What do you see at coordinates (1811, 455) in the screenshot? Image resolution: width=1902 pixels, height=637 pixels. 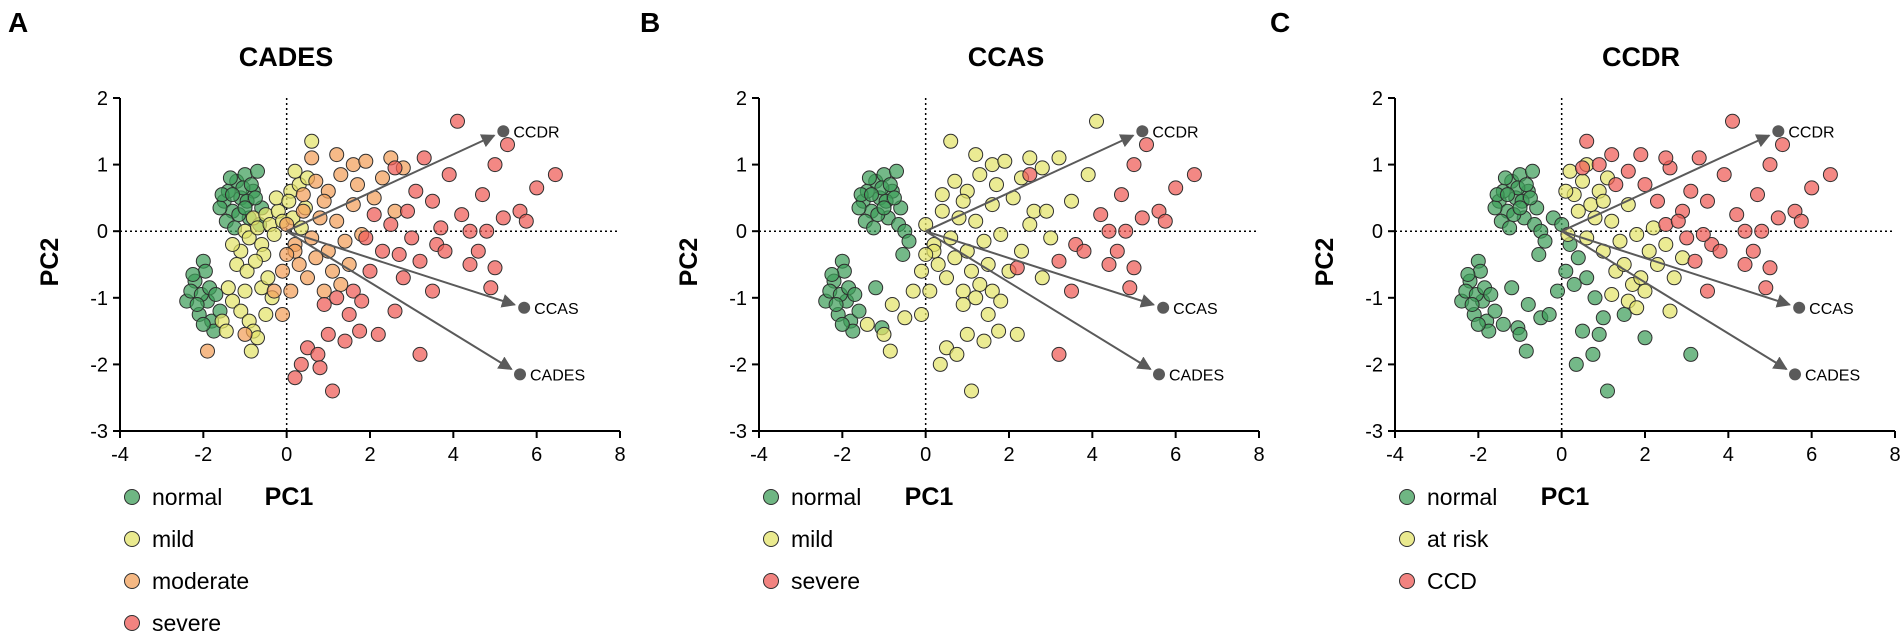 I see `x-tick-label: 6` at bounding box center [1811, 455].